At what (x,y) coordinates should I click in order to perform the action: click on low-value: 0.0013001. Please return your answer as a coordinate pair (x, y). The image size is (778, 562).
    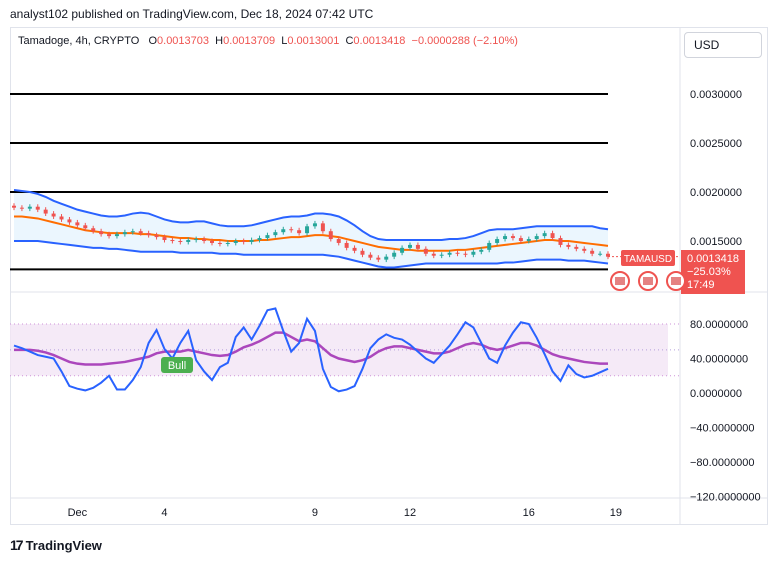
    Looking at the image, I should click on (313, 41).